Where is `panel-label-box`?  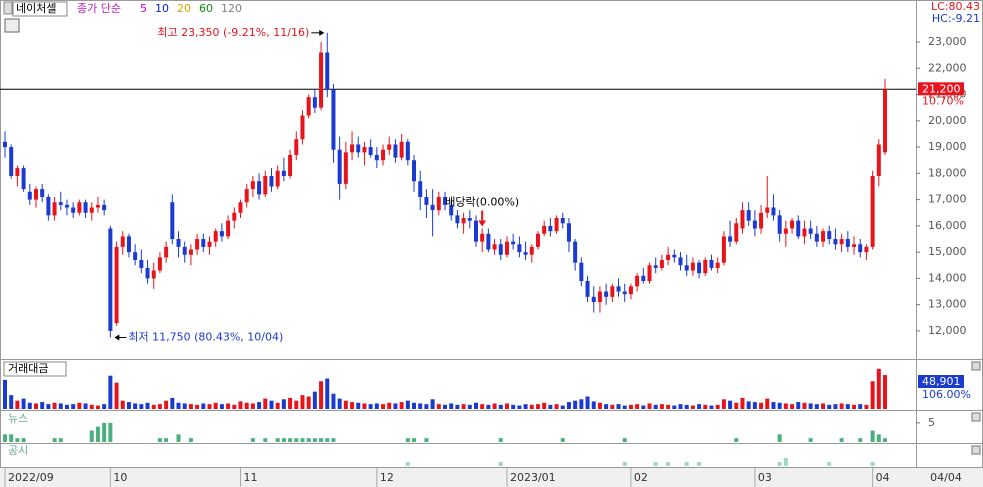 panel-label-box is located at coordinates (35, 369).